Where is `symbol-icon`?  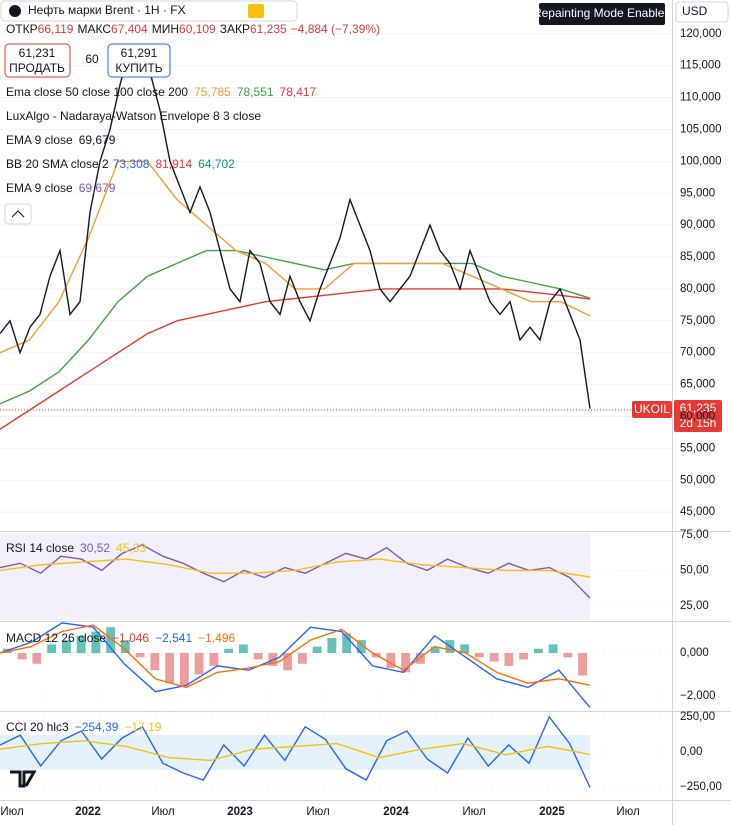
symbol-icon is located at coordinates (15, 11).